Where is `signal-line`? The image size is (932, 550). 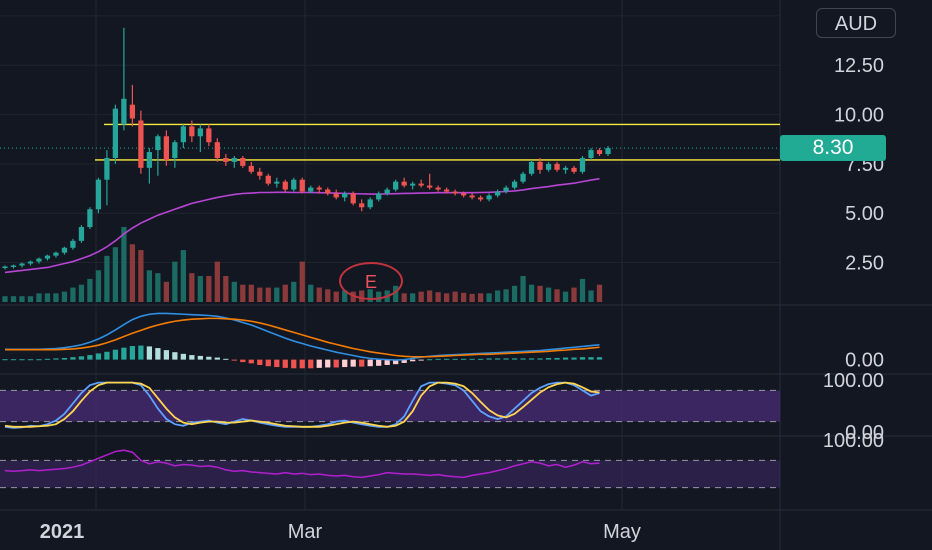
signal-line is located at coordinates (302, 337).